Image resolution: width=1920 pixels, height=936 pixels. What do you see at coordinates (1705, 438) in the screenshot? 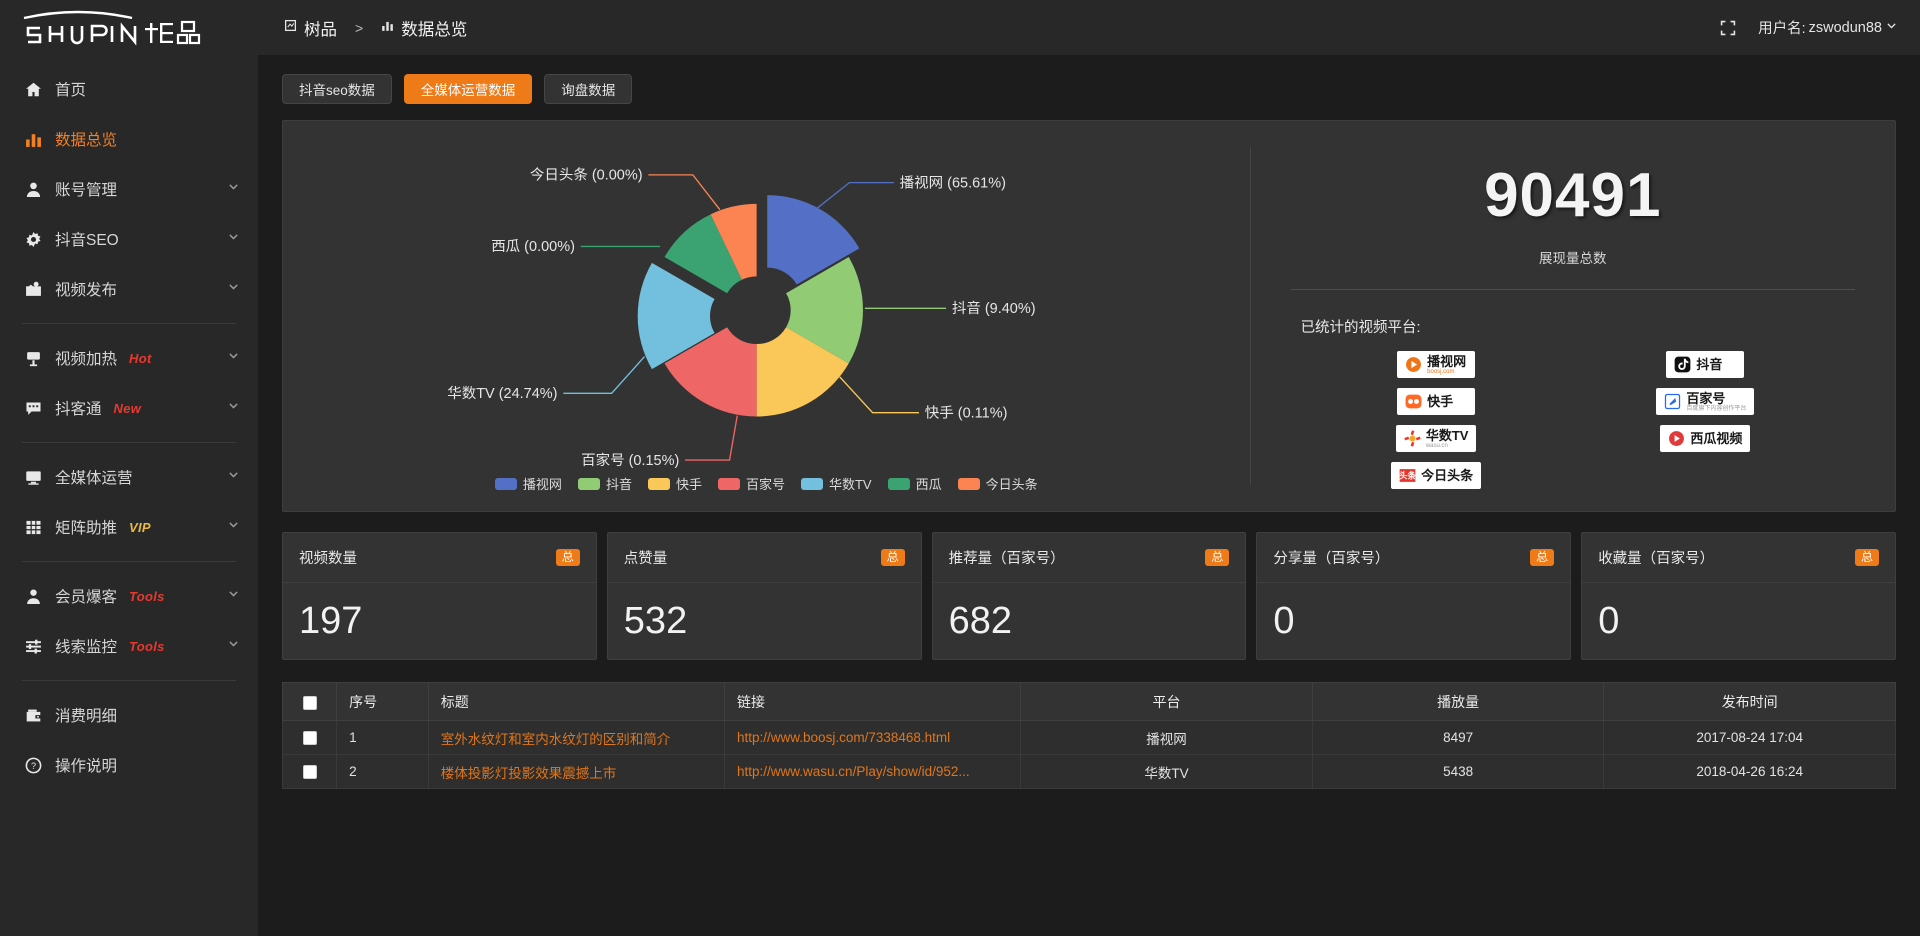
I see `platform-chip-xigua: 西瓜视频` at bounding box center [1705, 438].